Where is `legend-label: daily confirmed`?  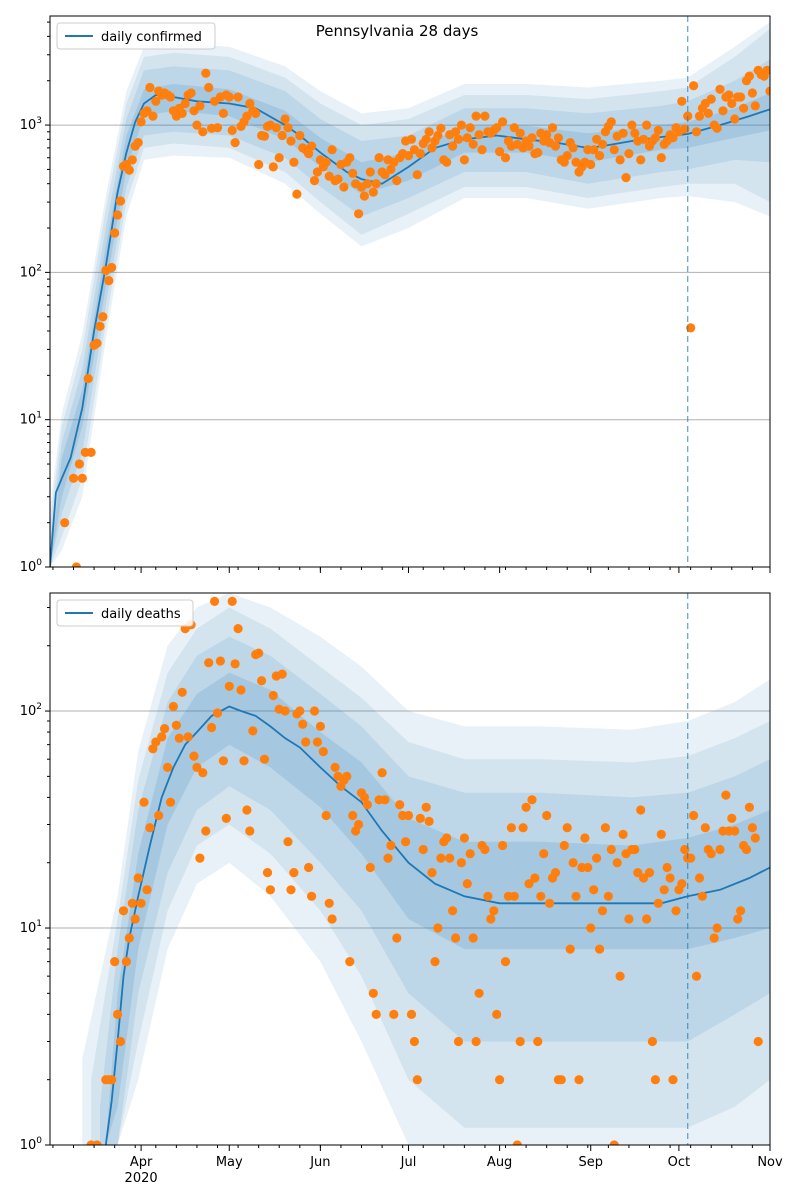 legend-label: daily confirmed is located at coordinates (151, 37).